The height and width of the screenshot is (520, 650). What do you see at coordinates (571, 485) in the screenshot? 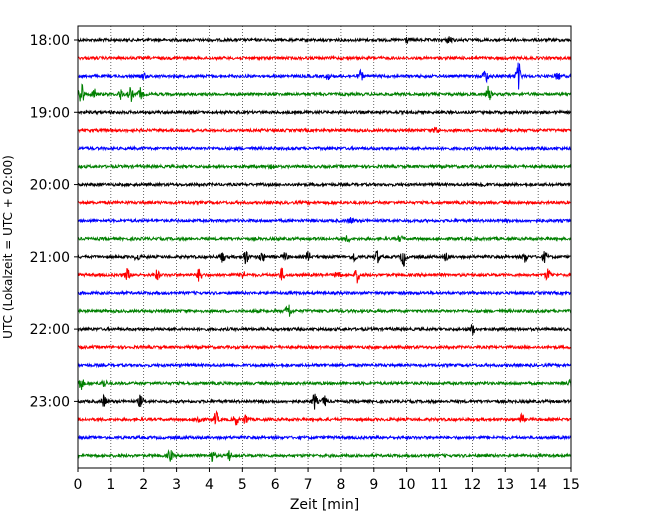
I see `x-tick-label: 15` at bounding box center [571, 485].